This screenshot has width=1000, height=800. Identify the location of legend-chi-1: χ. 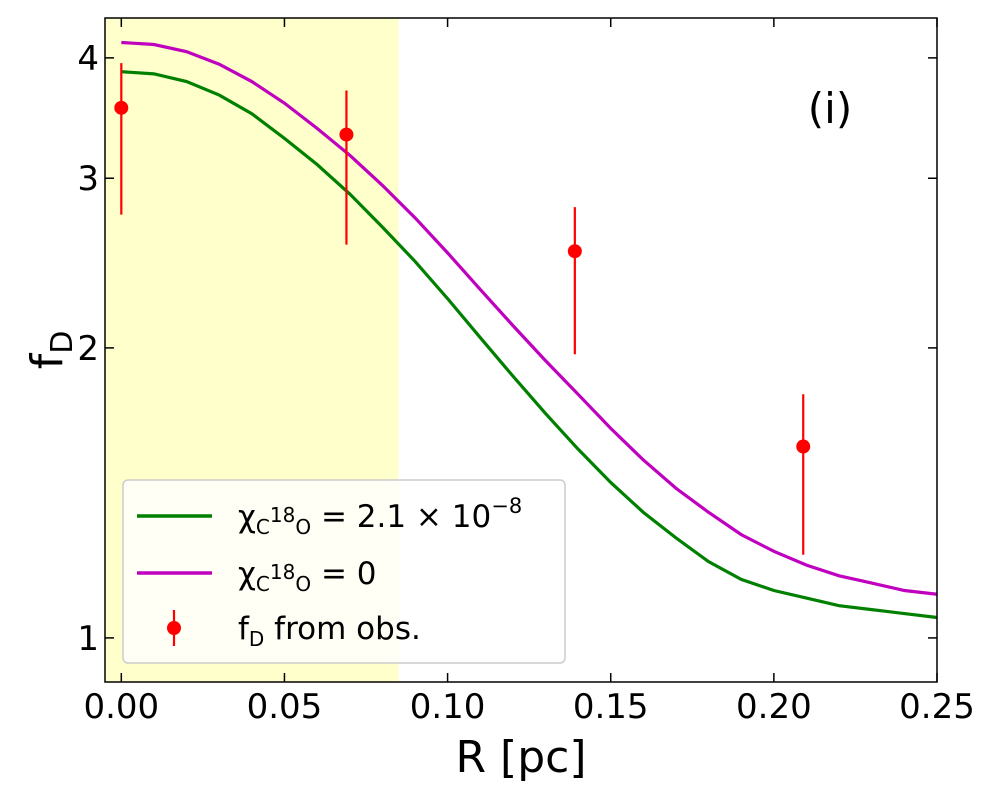
(247, 574).